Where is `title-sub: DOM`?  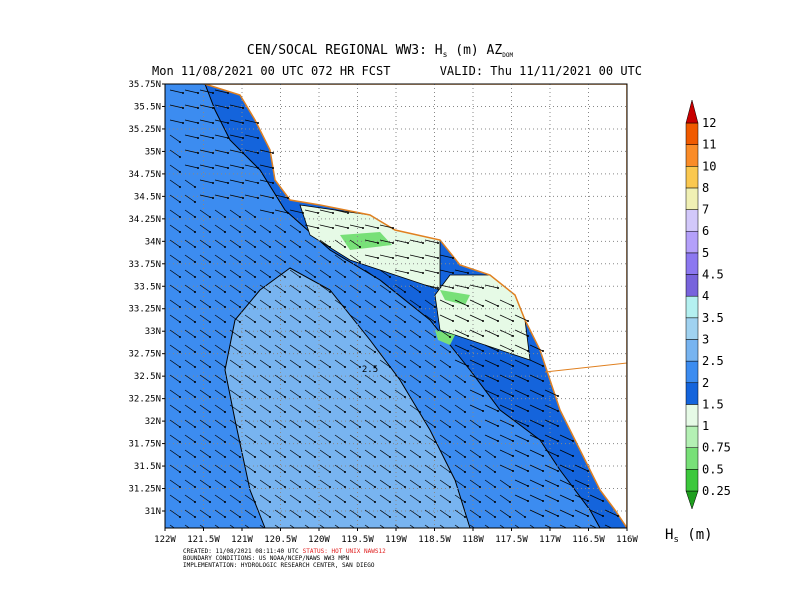 title-sub: DOM is located at coordinates (507, 55).